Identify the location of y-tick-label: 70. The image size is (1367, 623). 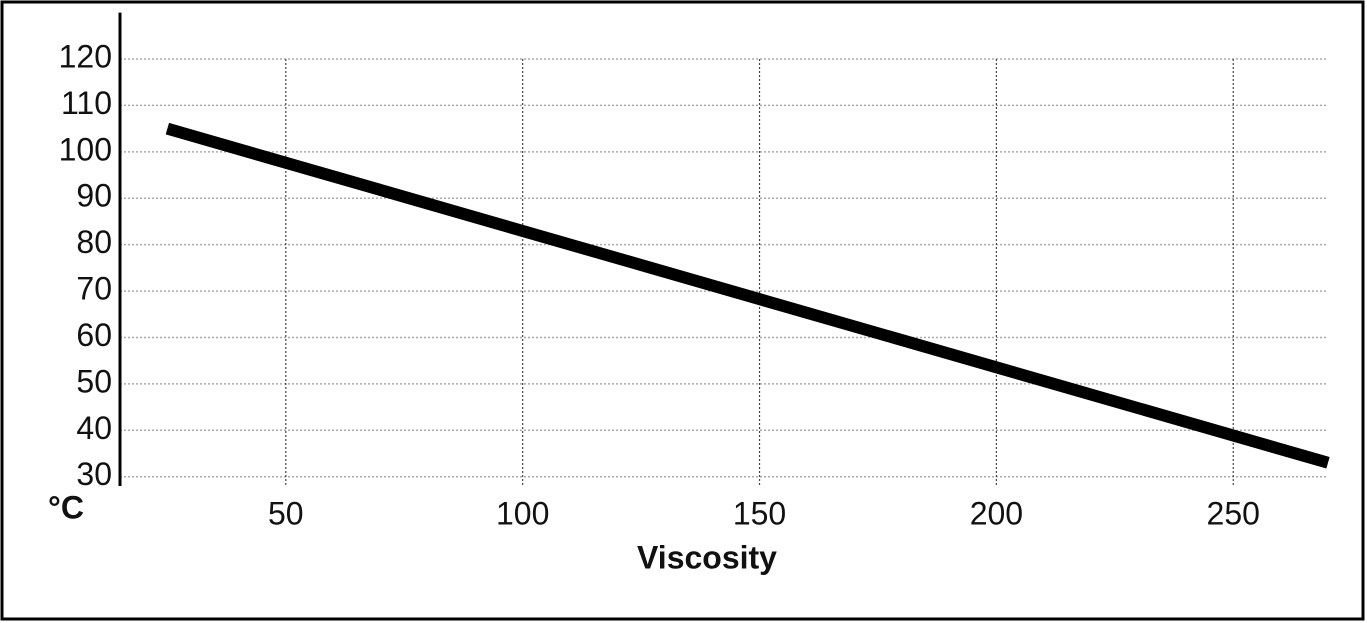
(94, 289).